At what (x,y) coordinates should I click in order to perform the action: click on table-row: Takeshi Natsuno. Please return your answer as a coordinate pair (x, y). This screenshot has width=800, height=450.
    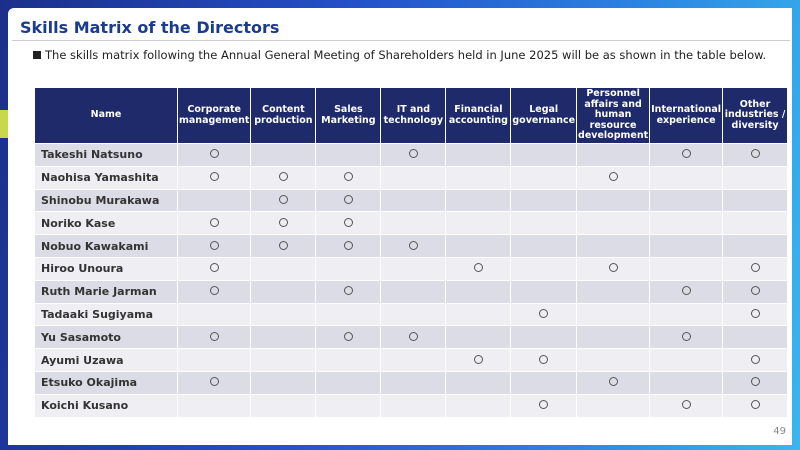
    Looking at the image, I should click on (411, 155).